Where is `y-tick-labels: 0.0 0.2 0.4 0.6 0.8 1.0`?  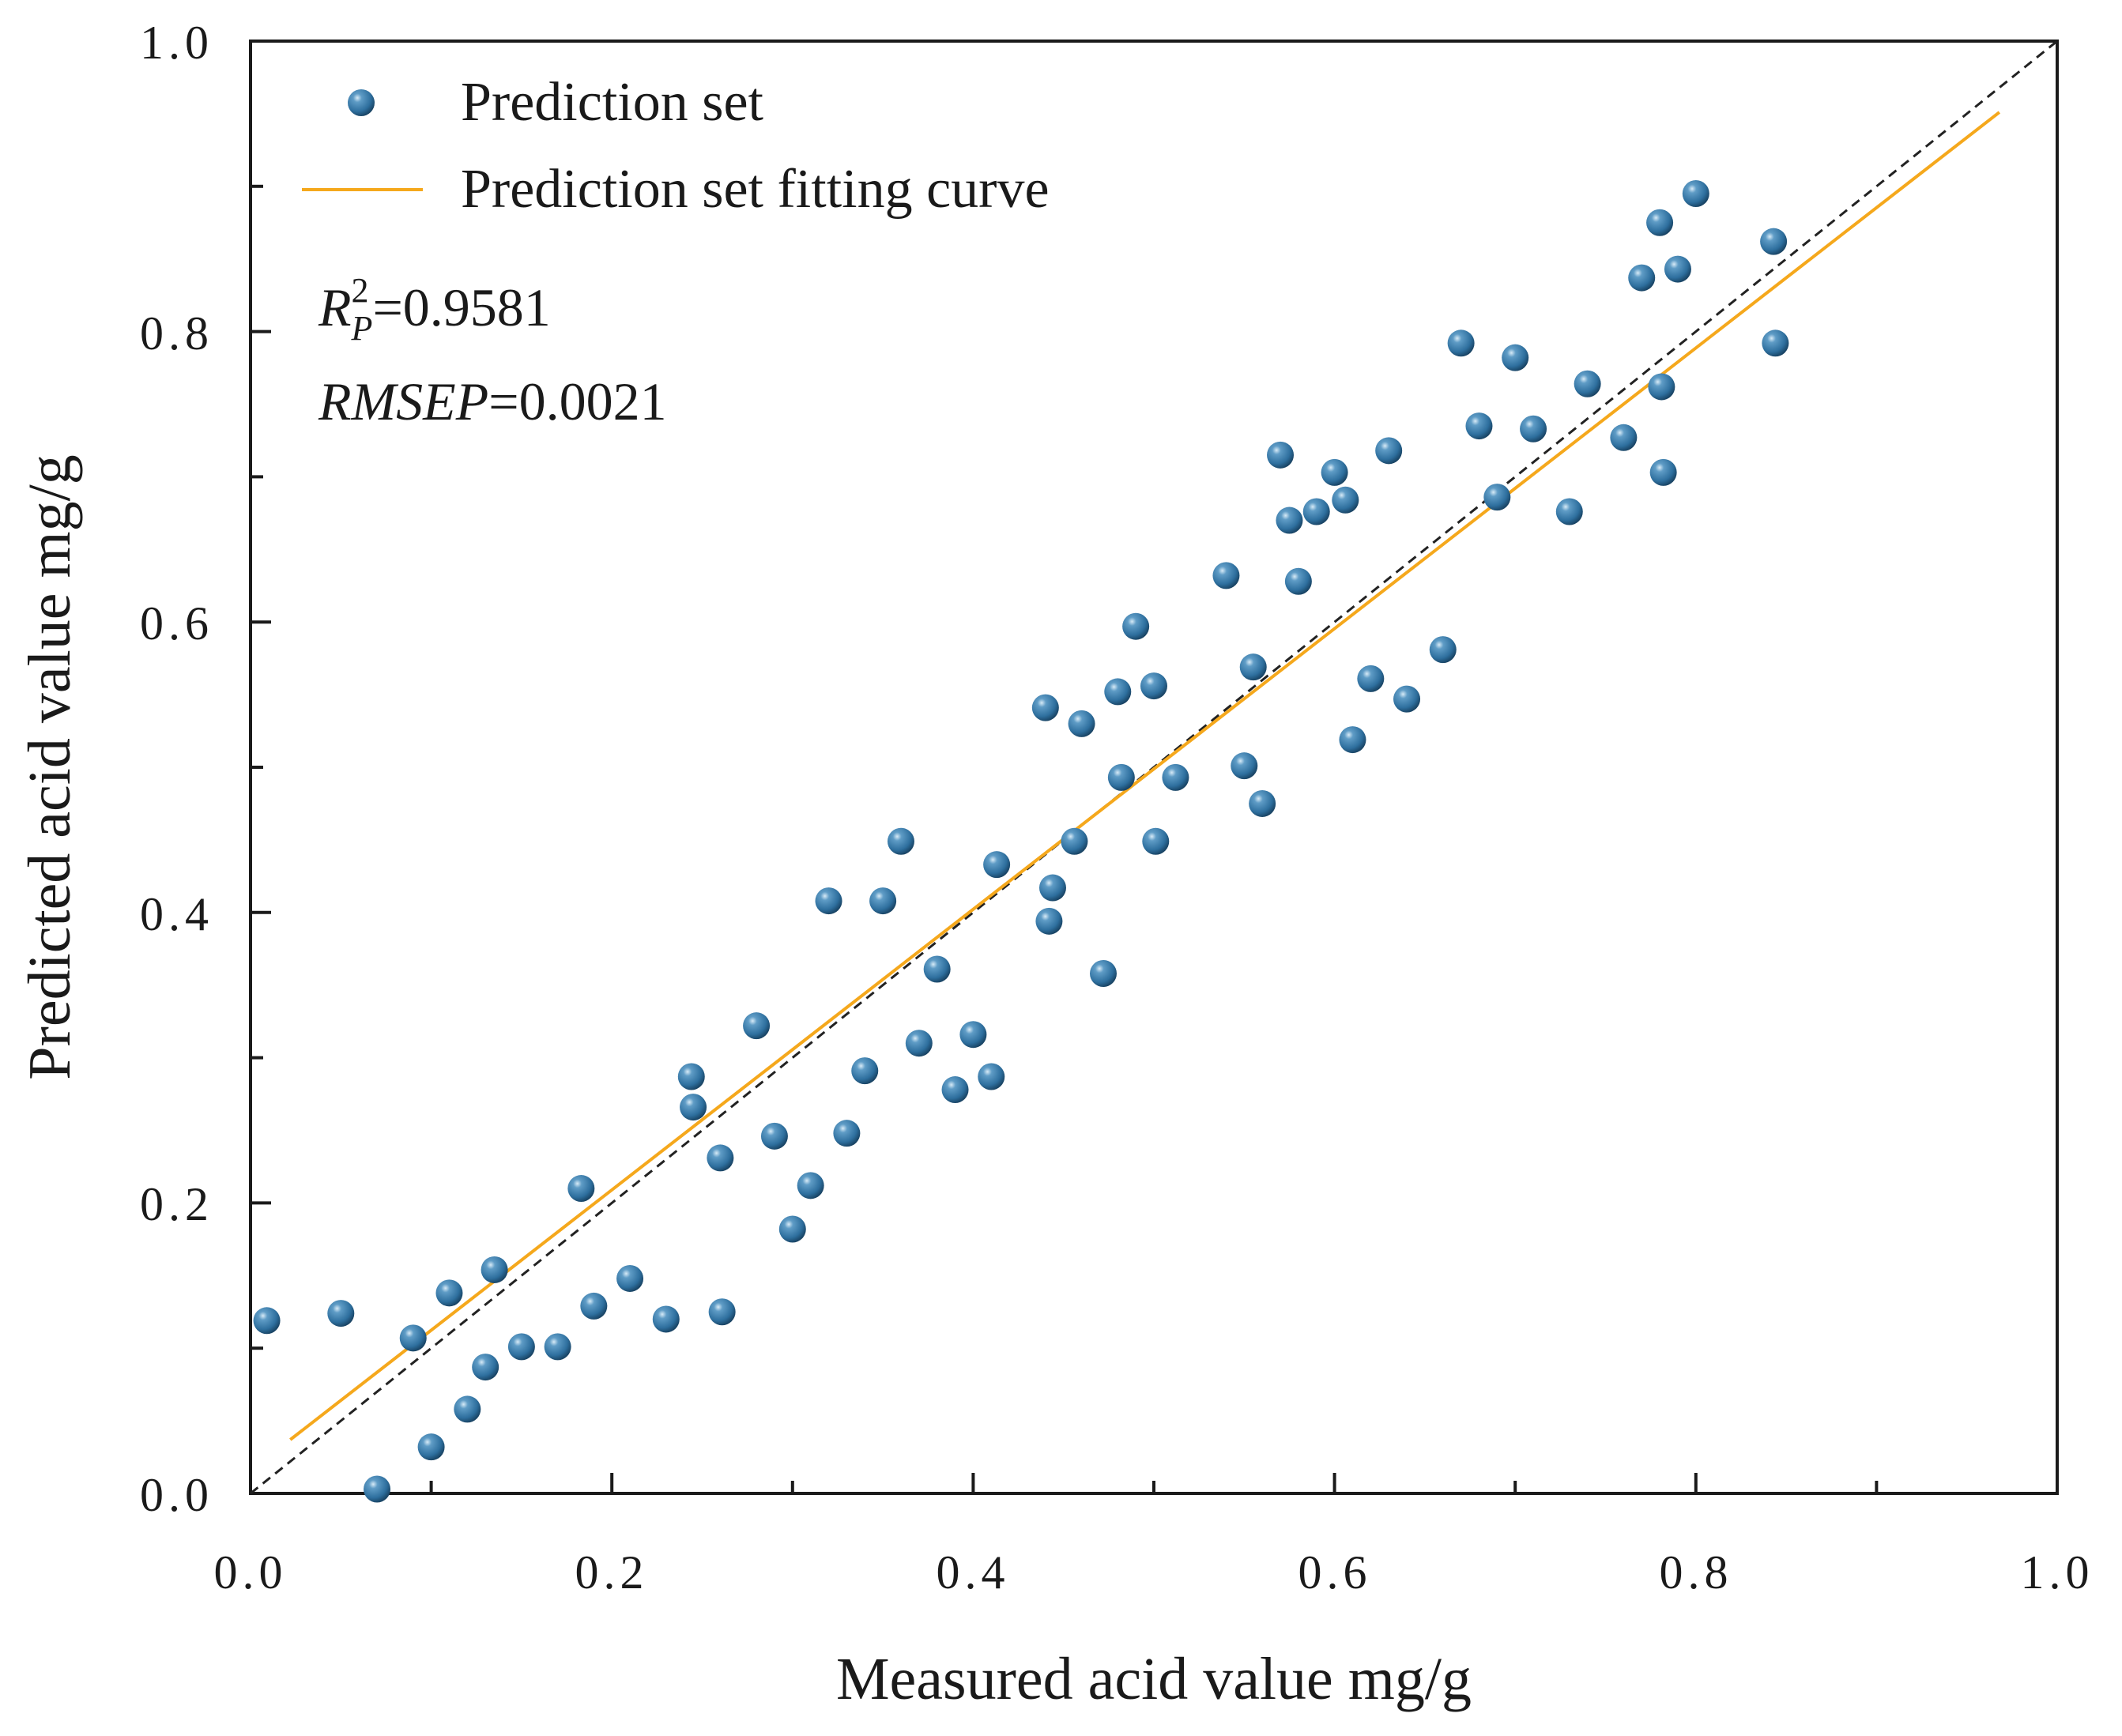
y-tick-labels: 0.0 0.2 0.4 0.6 0.8 1.0 is located at coordinates (176, 769).